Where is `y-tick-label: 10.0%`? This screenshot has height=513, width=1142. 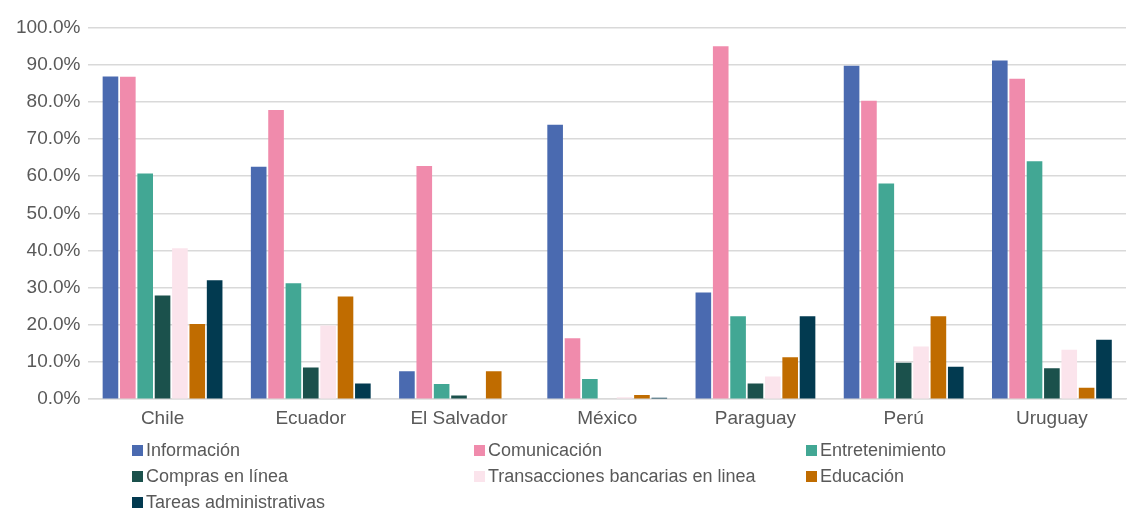
y-tick-label: 10.0% is located at coordinates (53, 361).